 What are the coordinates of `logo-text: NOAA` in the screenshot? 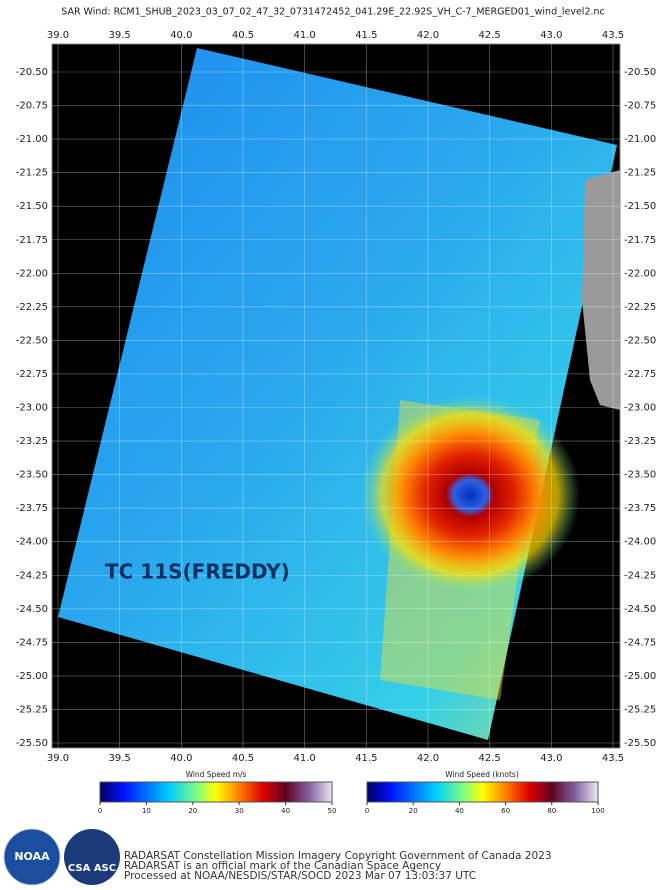 It's located at (32, 856).